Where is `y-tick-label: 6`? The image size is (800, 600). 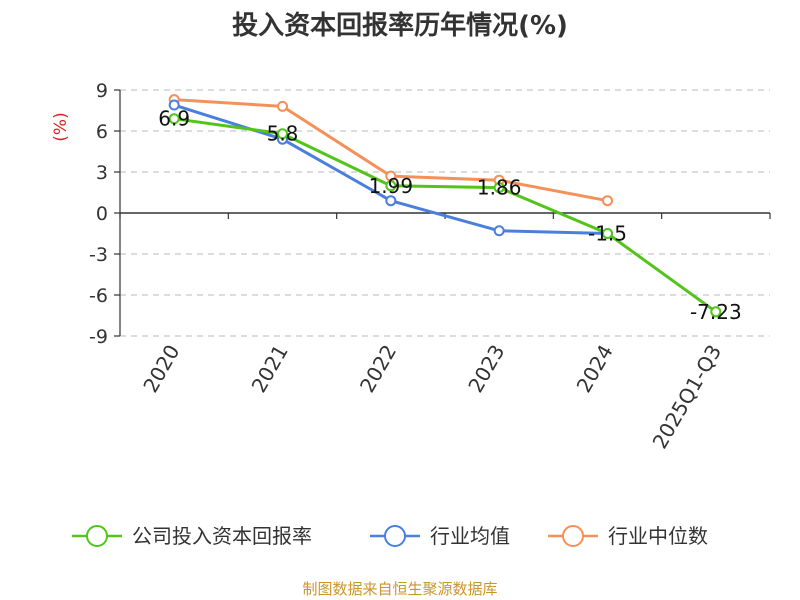 y-tick-label: 6 is located at coordinates (102, 132).